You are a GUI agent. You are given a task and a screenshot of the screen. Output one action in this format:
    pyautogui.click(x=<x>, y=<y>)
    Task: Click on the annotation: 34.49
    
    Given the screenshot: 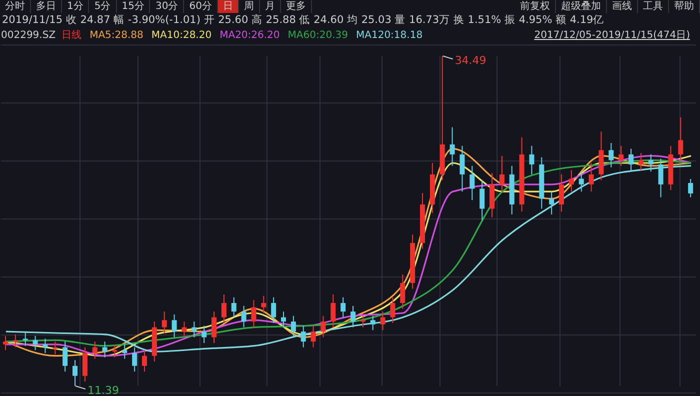 What is the action you would take?
    pyautogui.click(x=470, y=60)
    